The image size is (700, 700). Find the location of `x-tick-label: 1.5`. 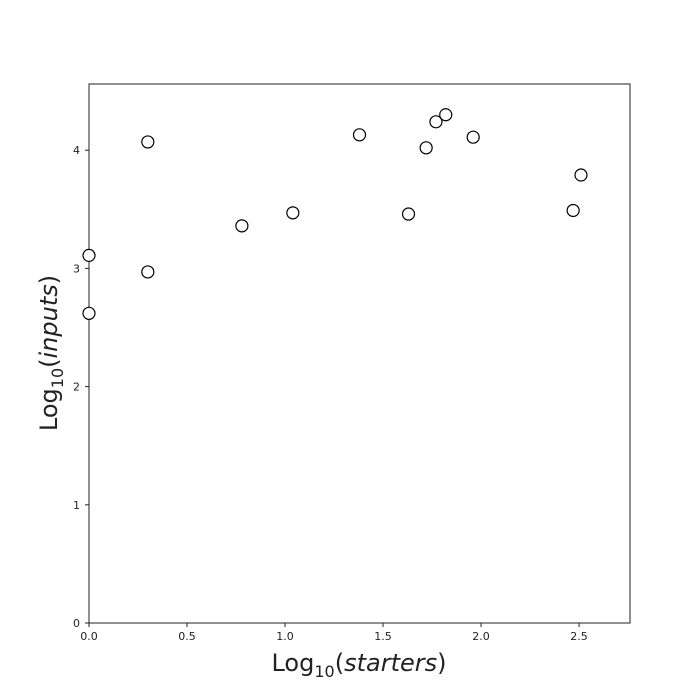

x-tick-label: 1.5 is located at coordinates (383, 636).